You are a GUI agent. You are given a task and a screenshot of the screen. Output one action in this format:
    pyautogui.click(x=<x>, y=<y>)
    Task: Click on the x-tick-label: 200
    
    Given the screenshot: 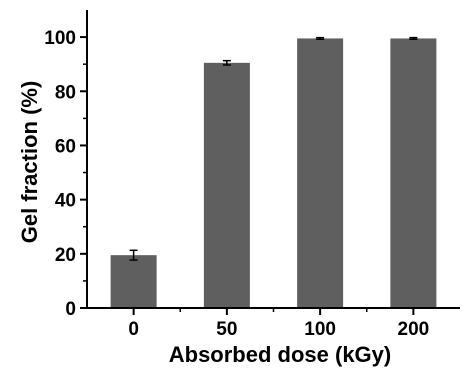 What is the action you would take?
    pyautogui.click(x=414, y=329)
    